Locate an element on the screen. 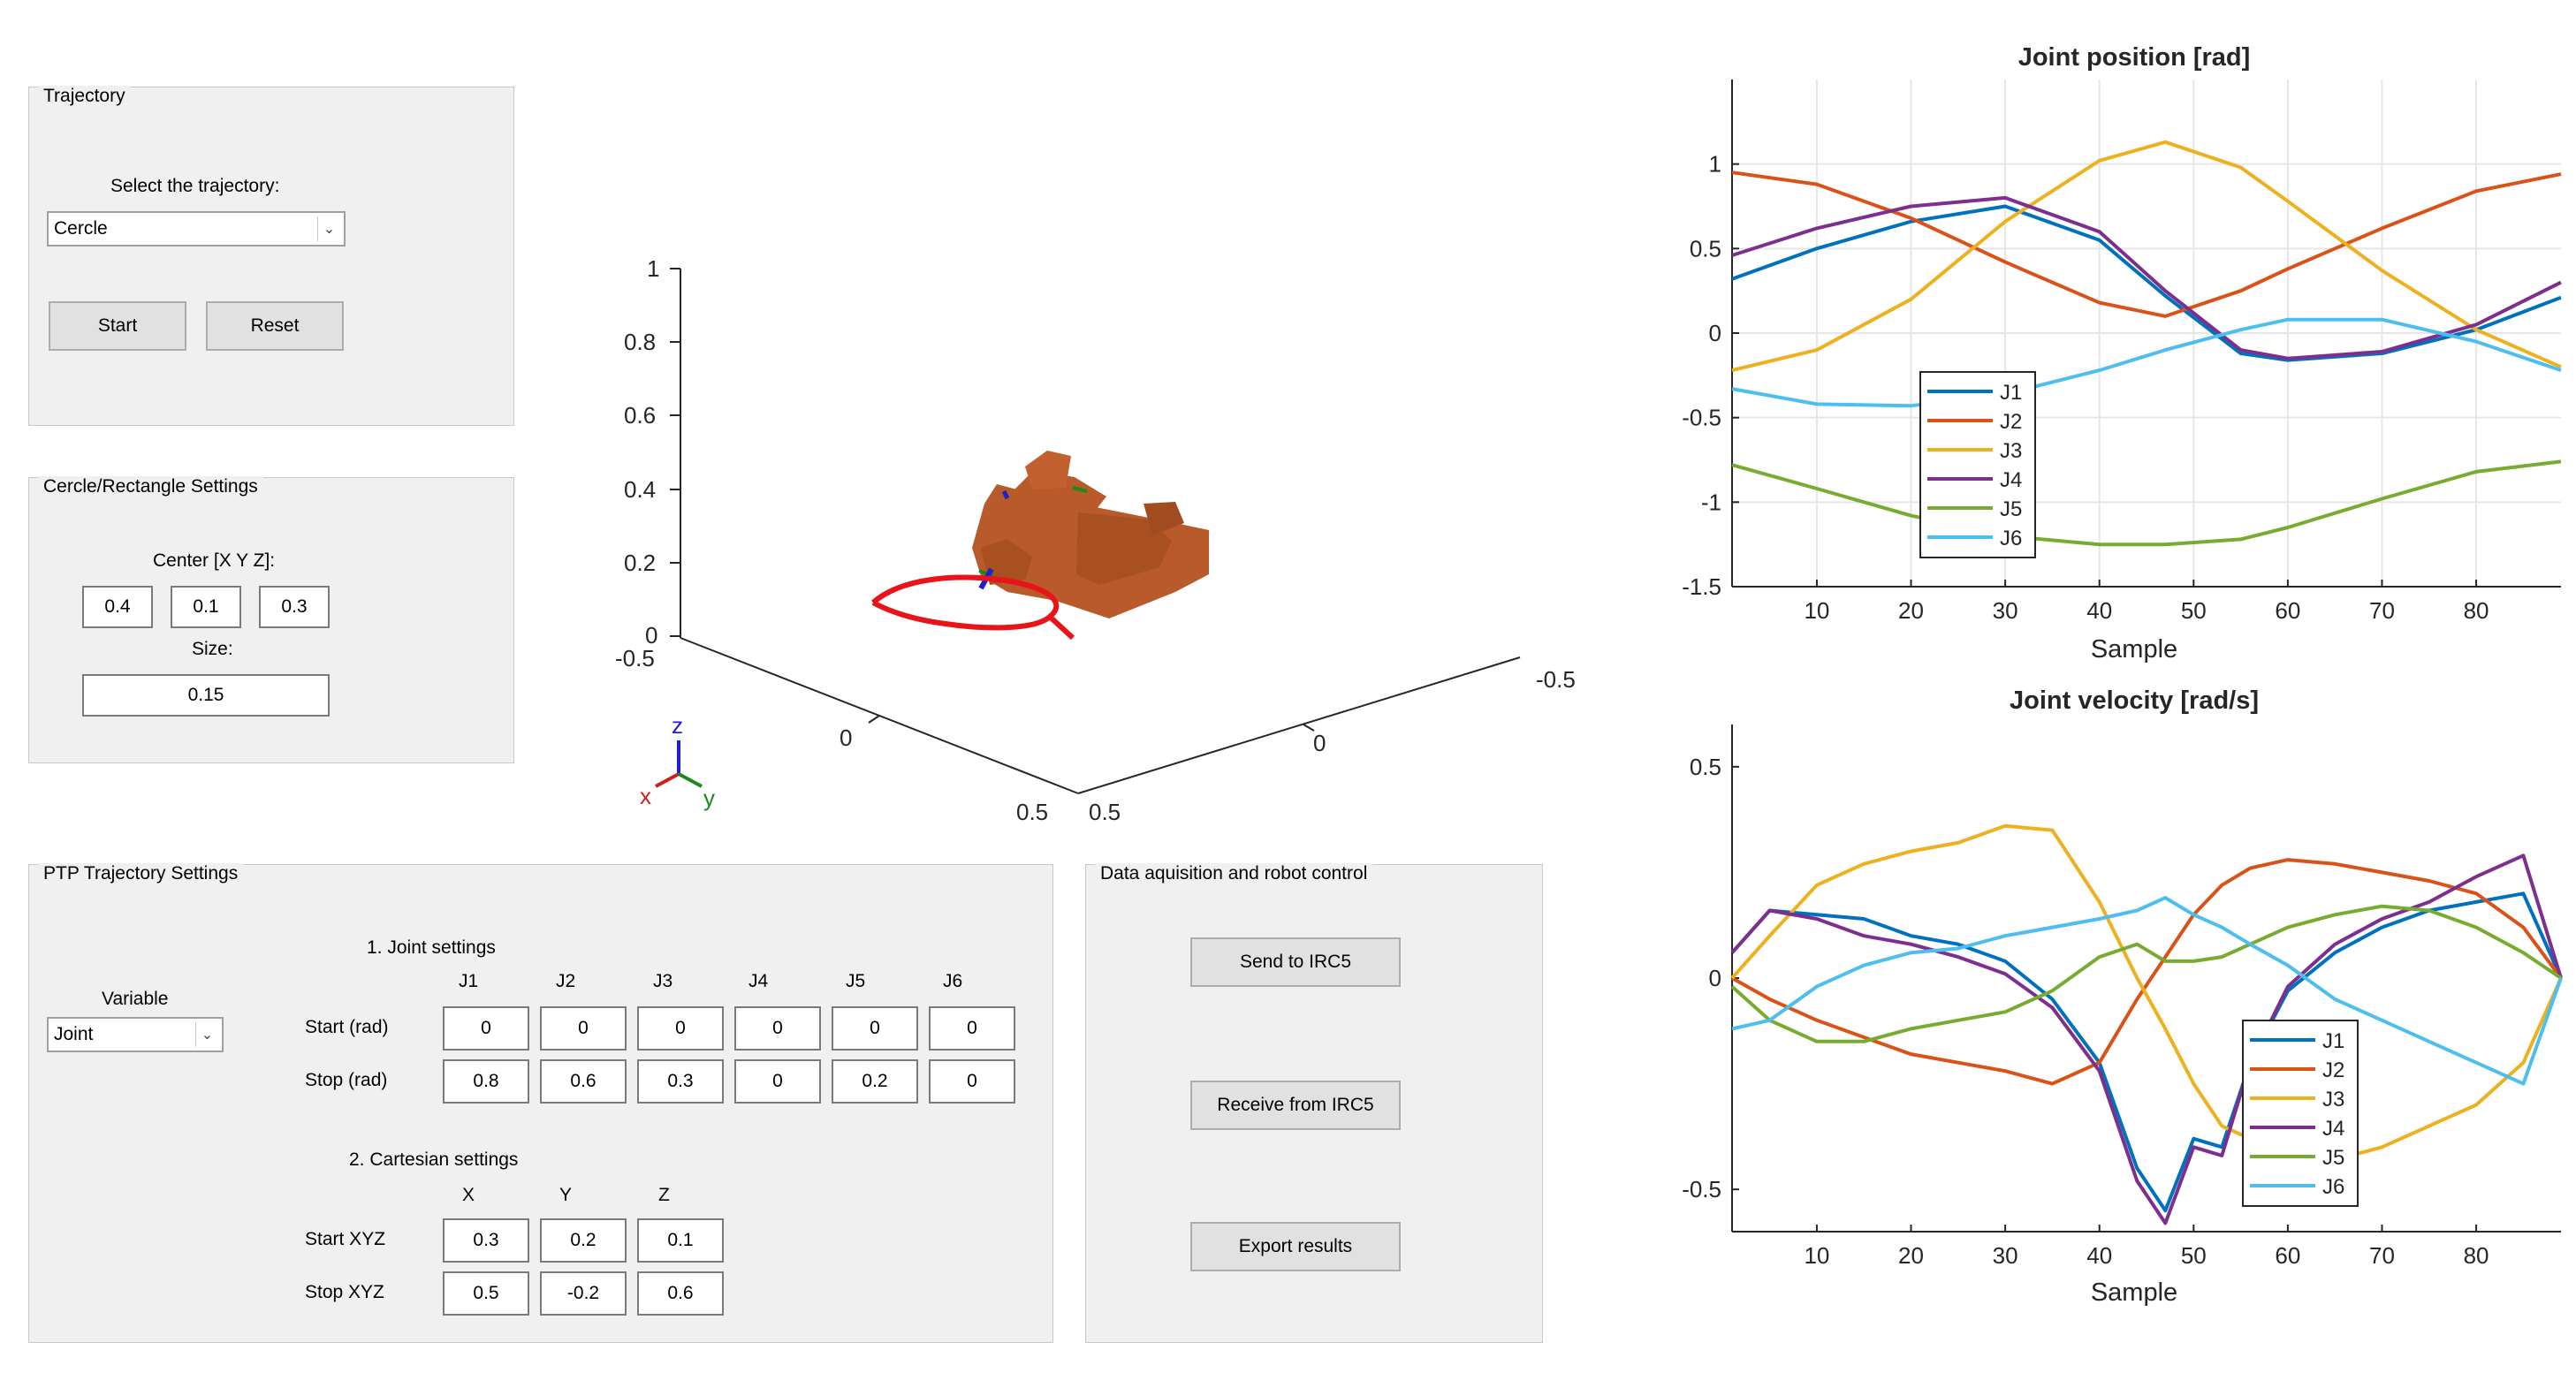  z-tick-0.8: 0.8 is located at coordinates (640, 342).